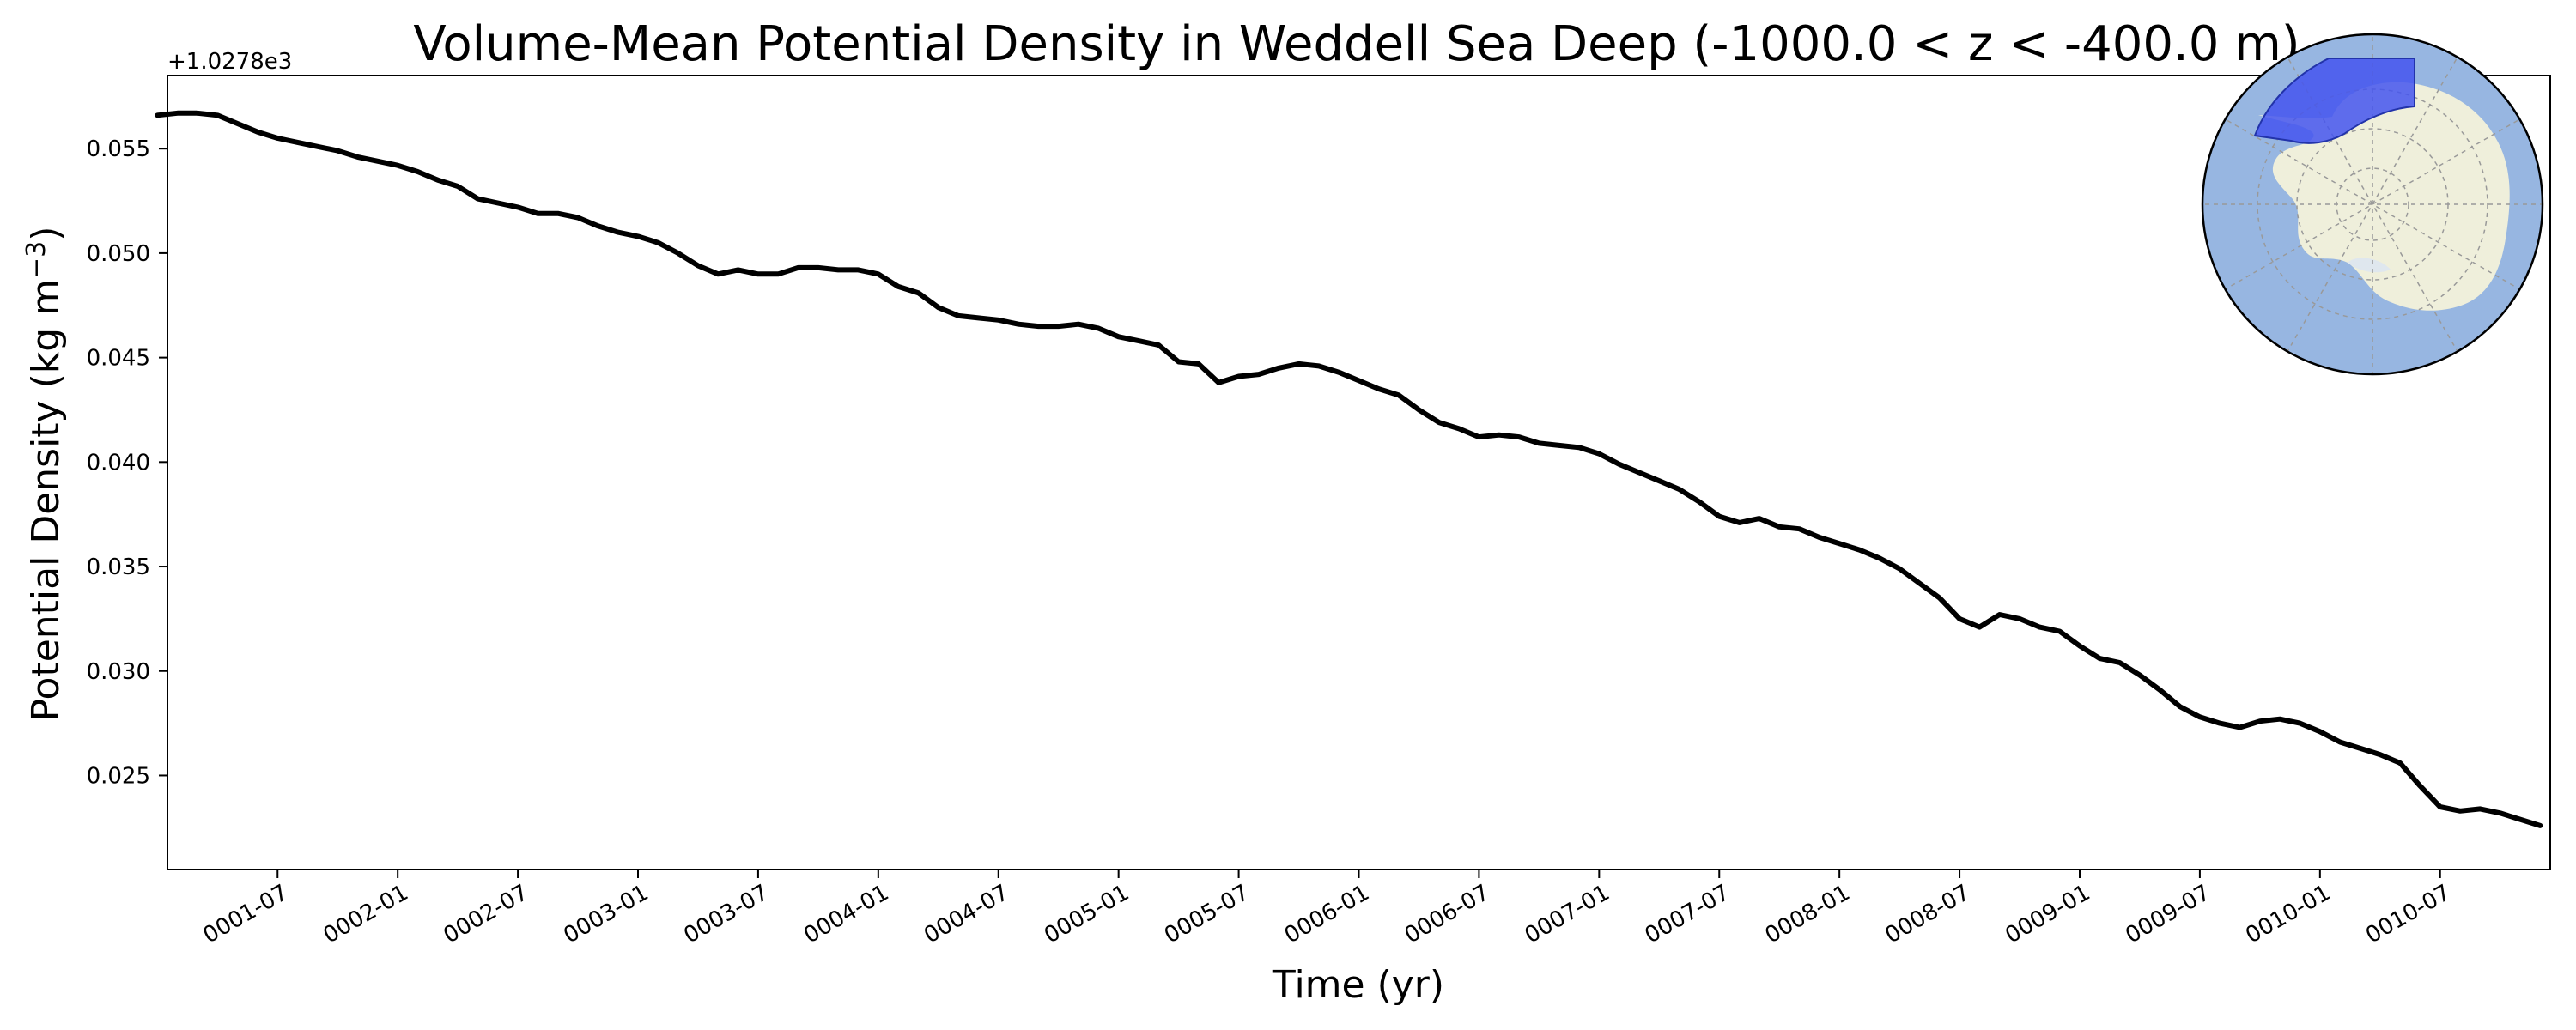 The height and width of the screenshot is (1030, 2576). Describe the element at coordinates (606, 914) in the screenshot. I see `x-tick-label: 0003-01` at that location.